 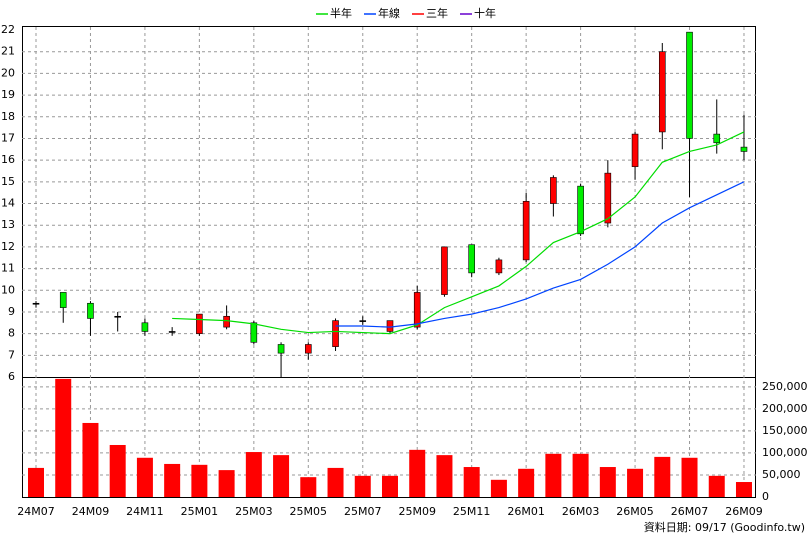 I want to click on y2-tick-label: 0, so click(x=765, y=496).